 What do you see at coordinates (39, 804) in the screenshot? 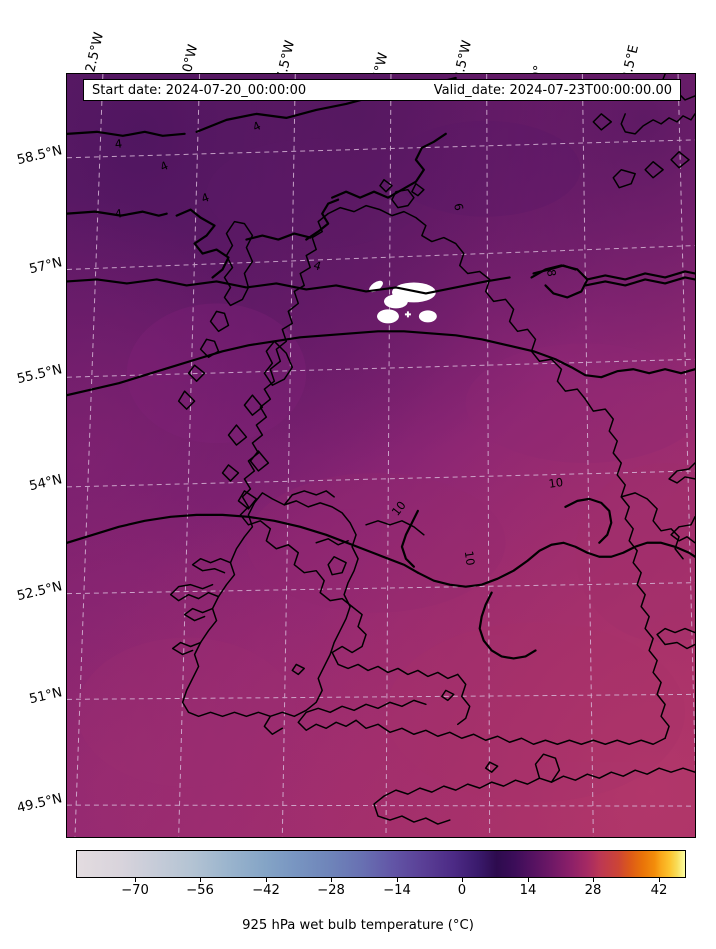
I see `lat-tick-label: 49.5°N` at bounding box center [39, 804].